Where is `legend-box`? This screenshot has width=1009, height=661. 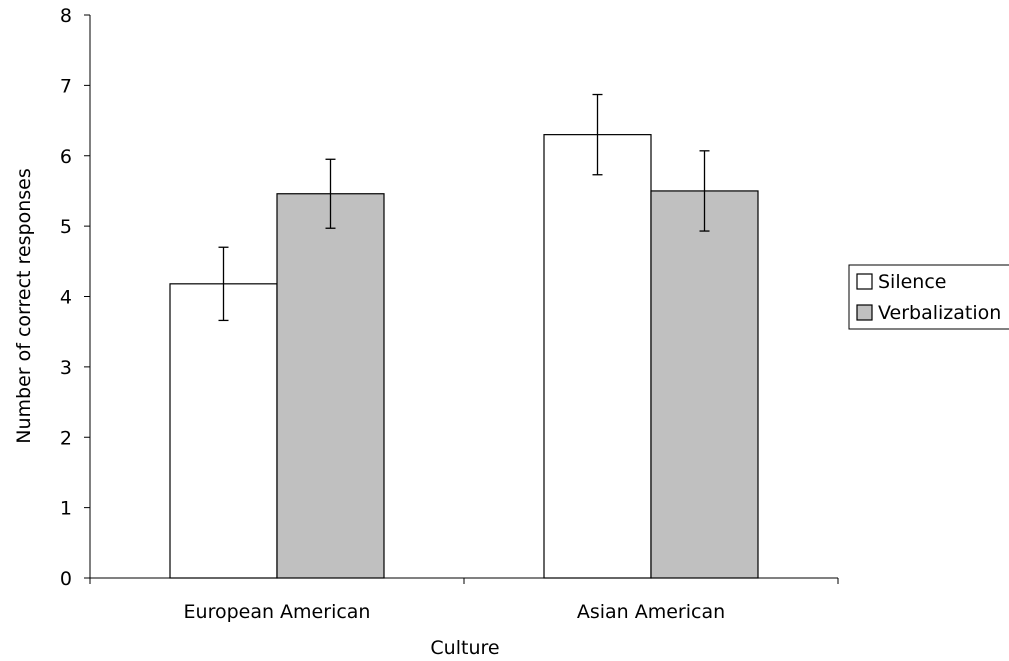 legend-box is located at coordinates (928, 297).